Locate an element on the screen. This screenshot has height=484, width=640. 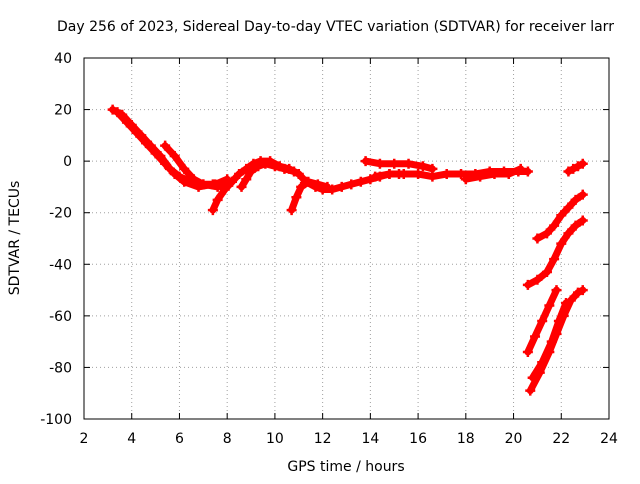
x-tick-label: 16 is located at coordinates (418, 439).